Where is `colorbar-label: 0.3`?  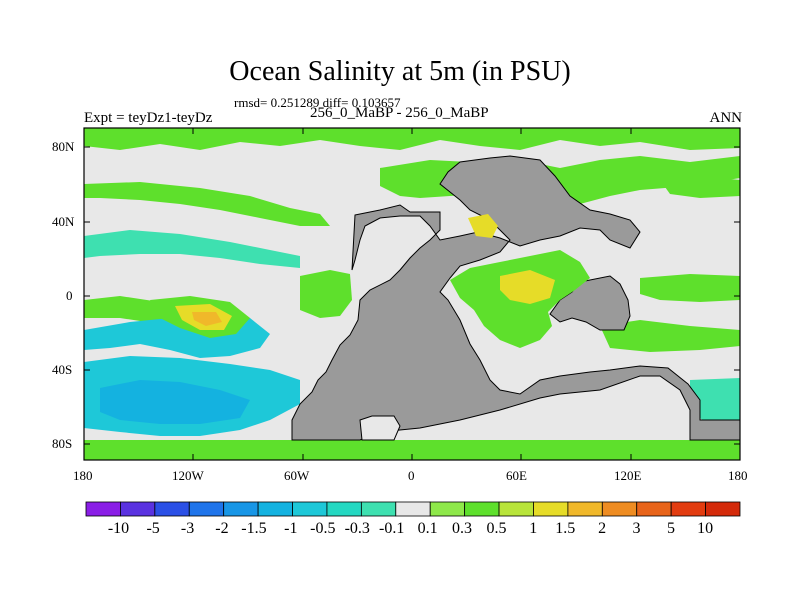 colorbar-label: 0.3 is located at coordinates (462, 528).